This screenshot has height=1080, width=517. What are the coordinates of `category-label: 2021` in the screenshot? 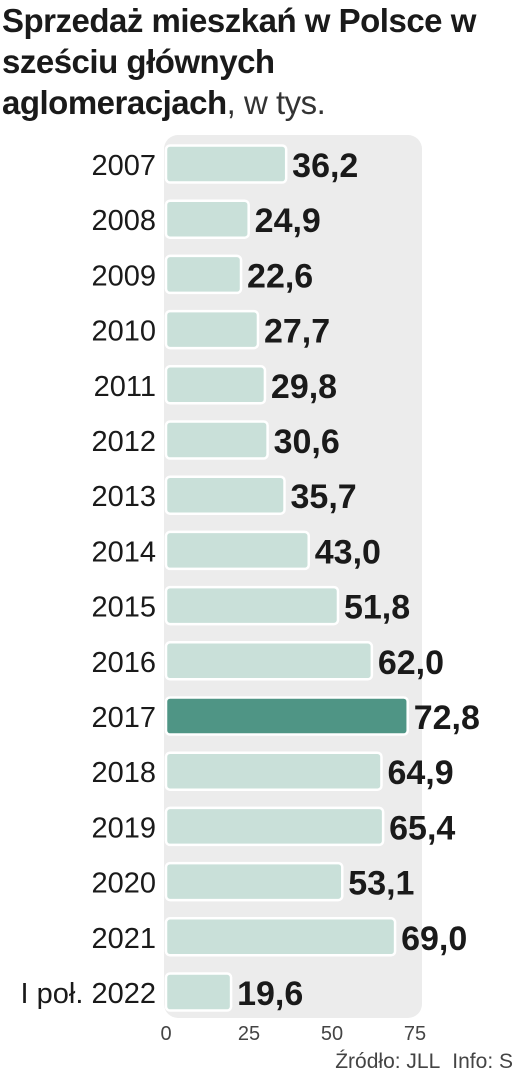 It's located at (123, 939).